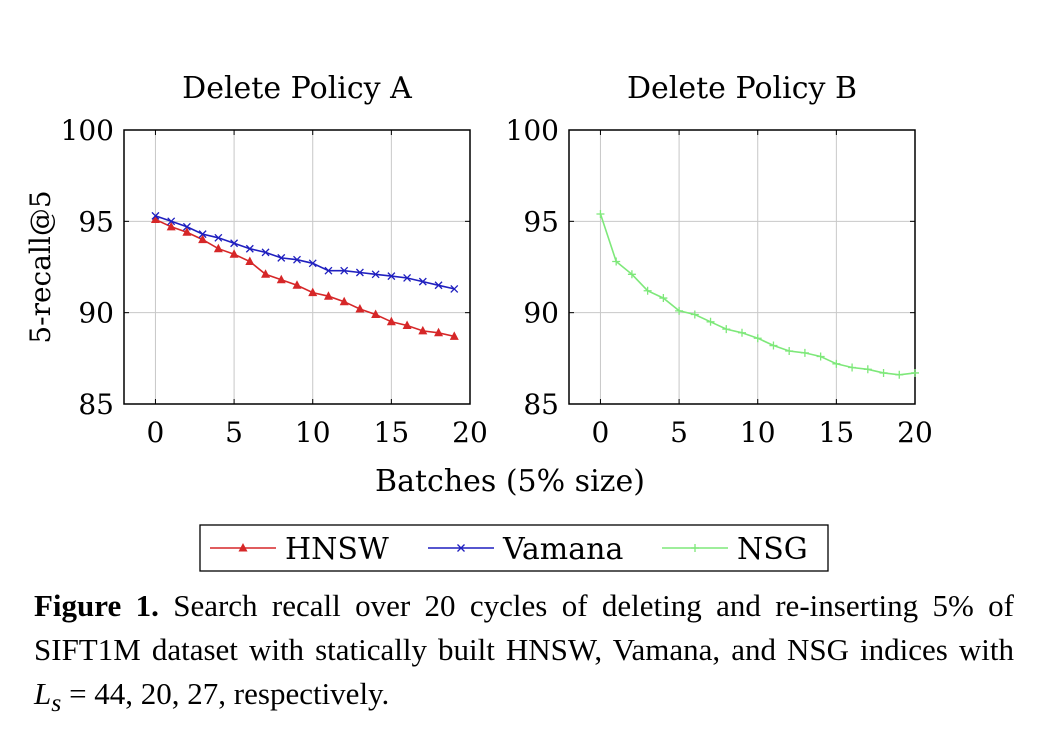 This screenshot has width=1046, height=754. I want to click on series-hnsw, so click(304, 277).